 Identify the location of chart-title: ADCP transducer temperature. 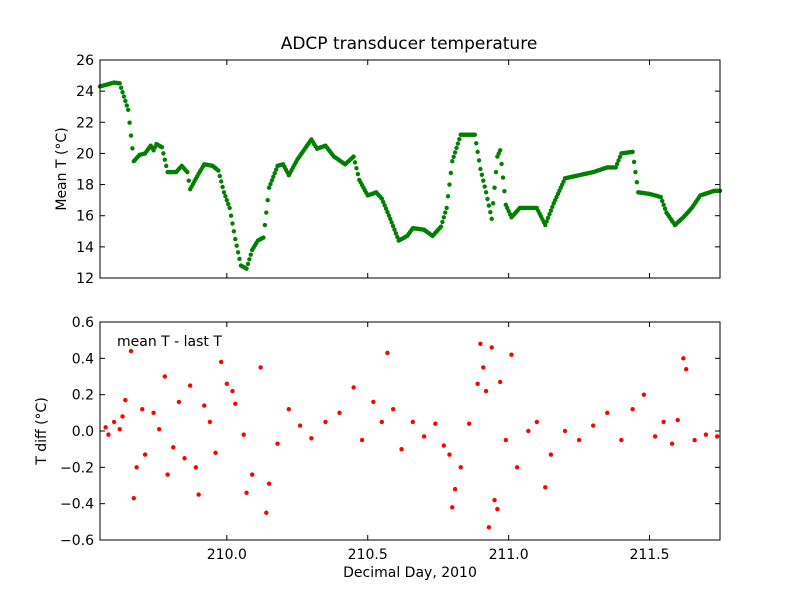
(409, 44).